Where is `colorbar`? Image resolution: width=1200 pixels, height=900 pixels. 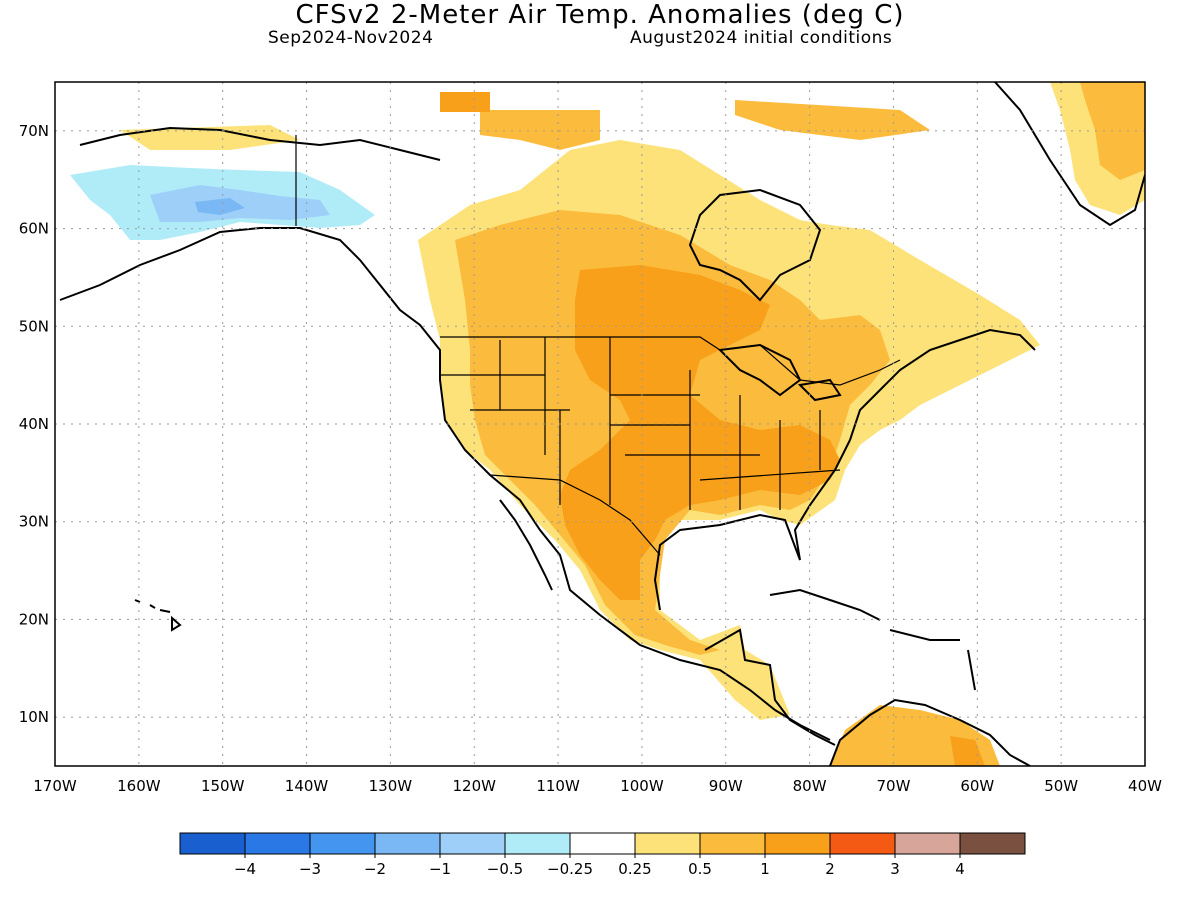
colorbar is located at coordinates (602, 843).